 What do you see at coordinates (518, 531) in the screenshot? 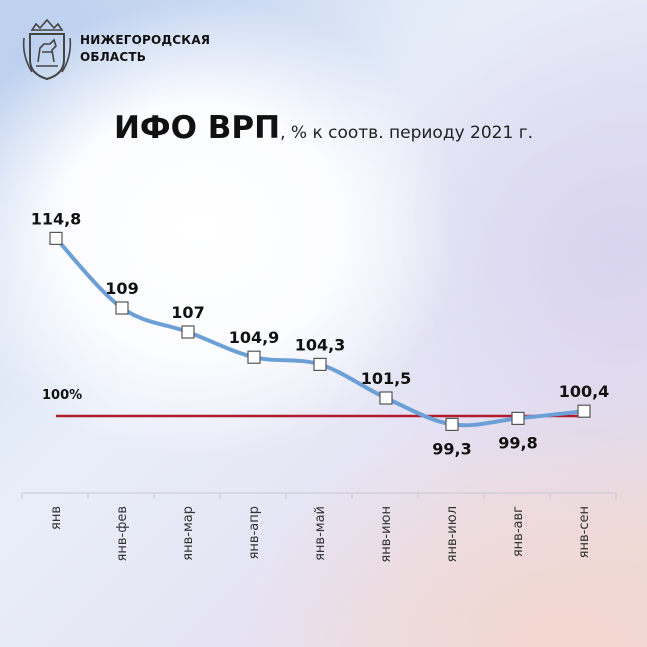
I see `x-tick-label: янв-авг` at bounding box center [518, 531].